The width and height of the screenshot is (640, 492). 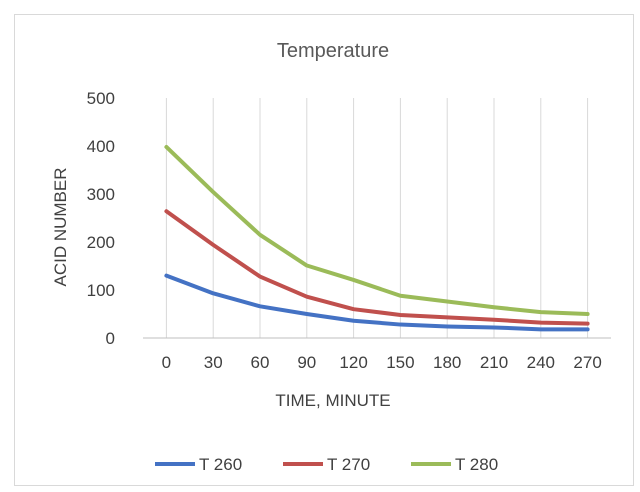 What do you see at coordinates (260, 362) in the screenshot?
I see `x-tick-label: 60` at bounding box center [260, 362].